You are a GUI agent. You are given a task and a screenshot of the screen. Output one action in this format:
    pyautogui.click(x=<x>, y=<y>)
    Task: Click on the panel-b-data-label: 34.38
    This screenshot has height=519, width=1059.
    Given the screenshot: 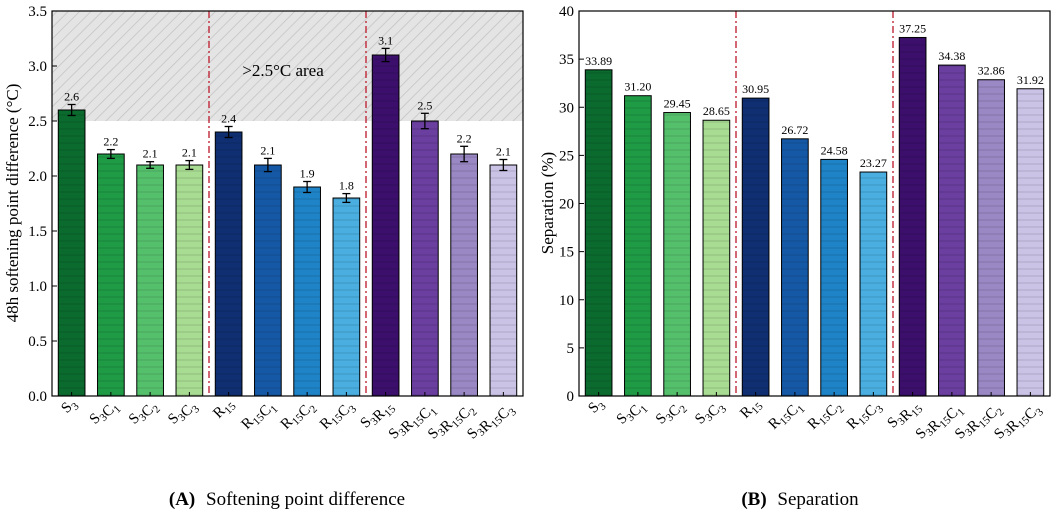 What is the action you would take?
    pyautogui.click(x=951, y=56)
    